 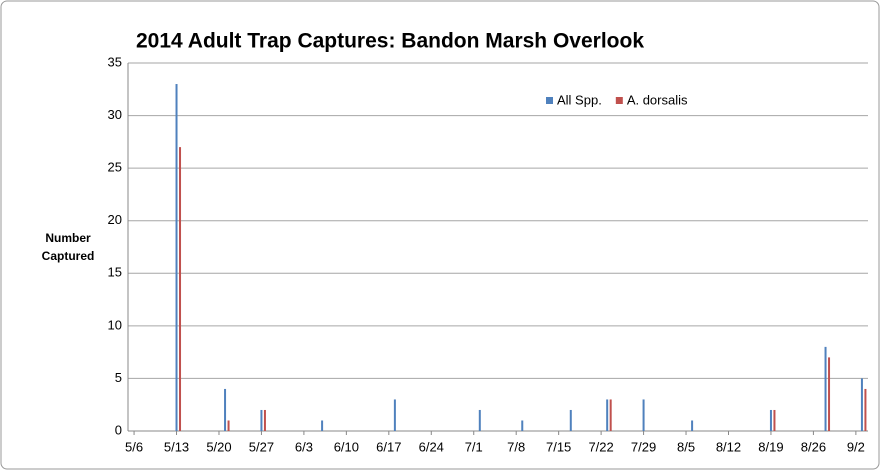 I want to click on y-tick-label: 20, so click(x=115, y=219).